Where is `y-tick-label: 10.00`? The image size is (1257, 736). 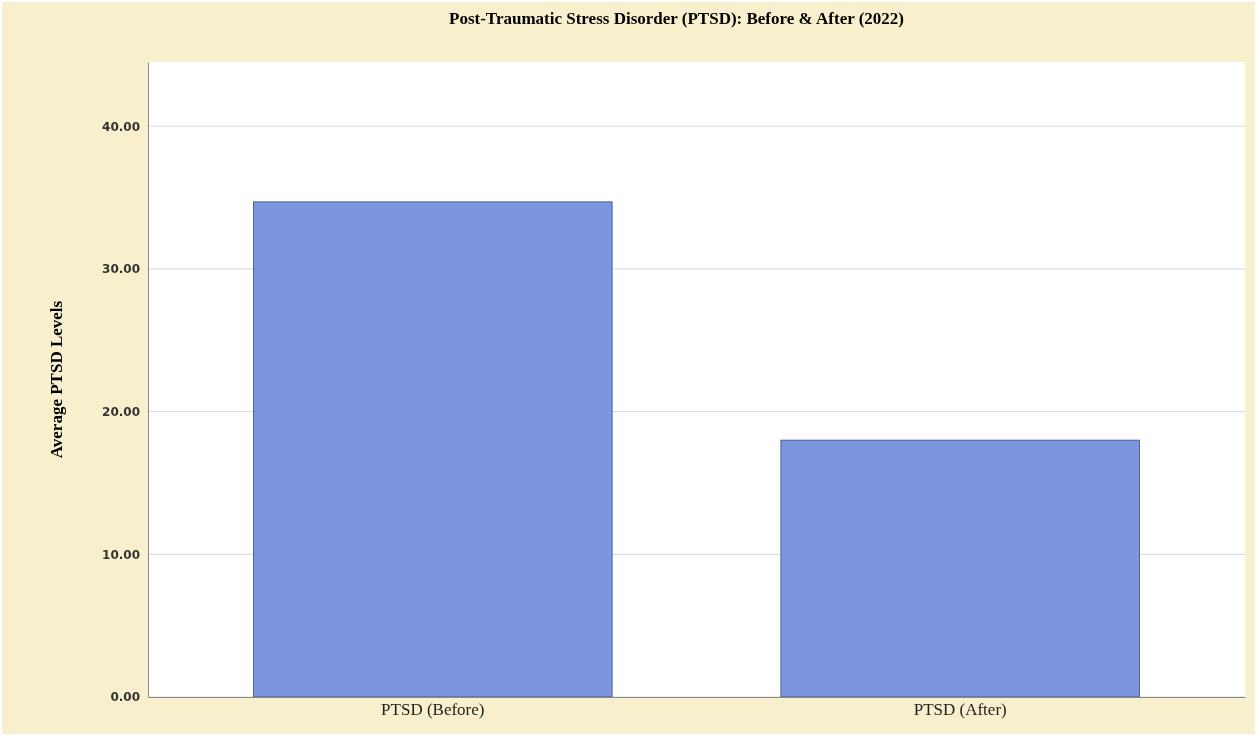
y-tick-label: 10.00 is located at coordinates (121, 554).